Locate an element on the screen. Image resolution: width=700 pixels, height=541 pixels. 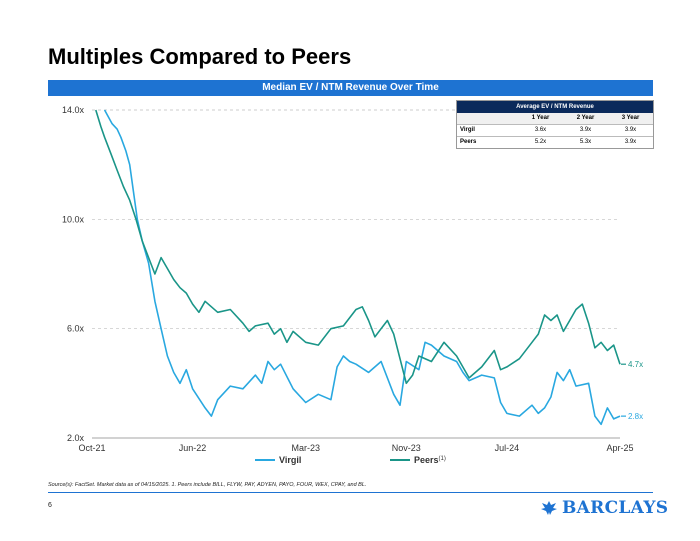
table-row-label: Virgil is located at coordinates (467, 130).